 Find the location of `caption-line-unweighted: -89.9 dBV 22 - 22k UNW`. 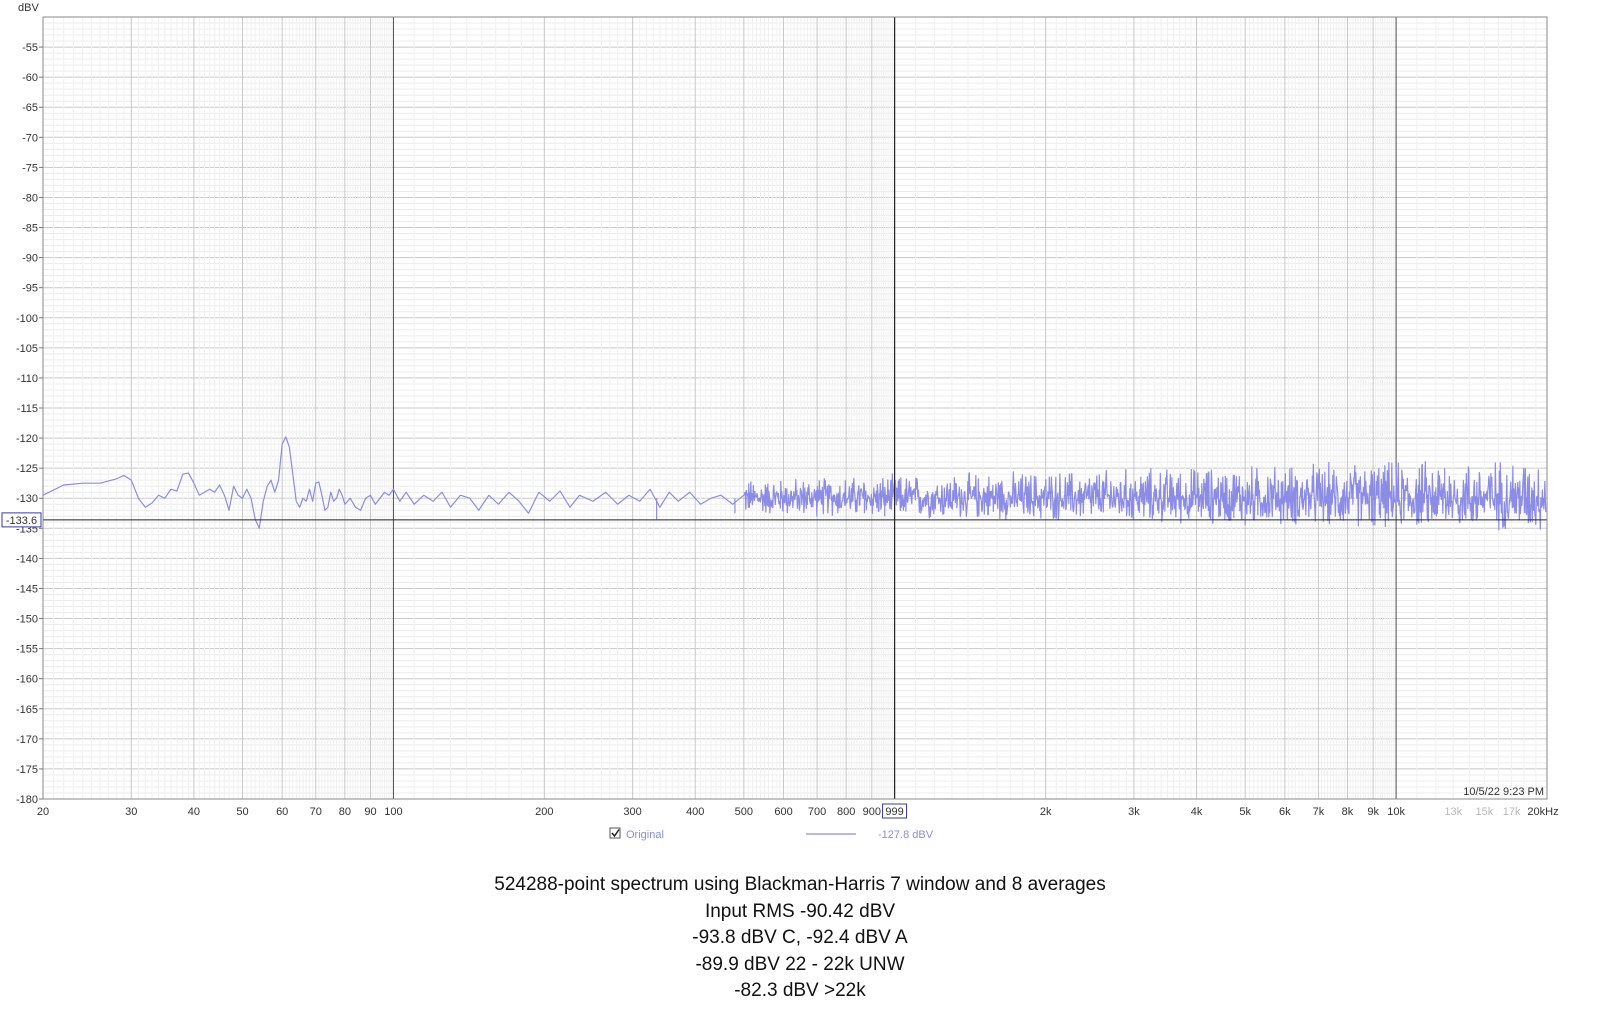

caption-line-unweighted: -89.9 dBV 22 - 22k UNW is located at coordinates (800, 964).